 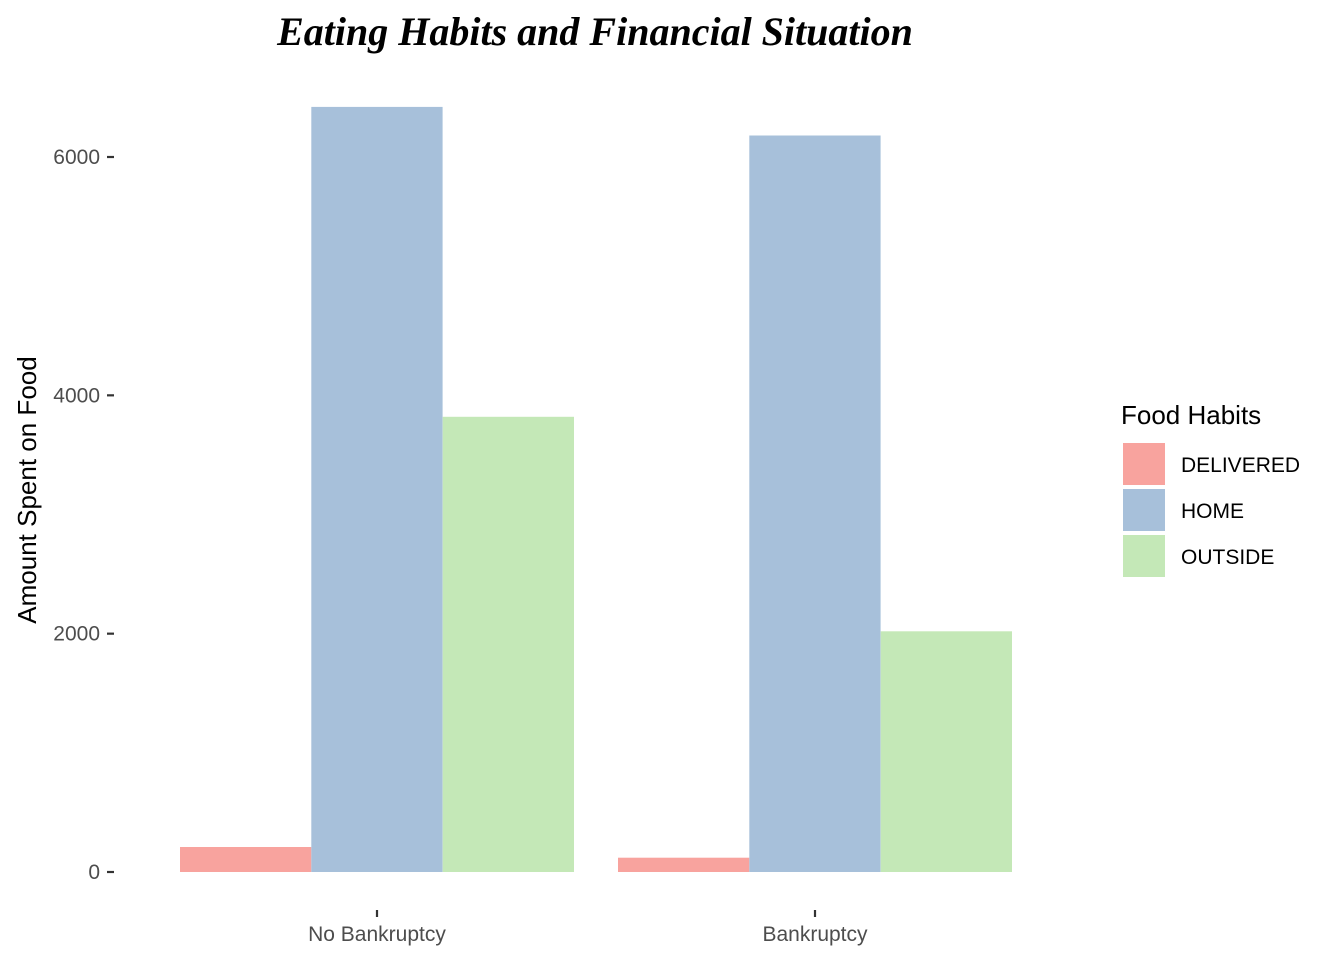 I want to click on legend-swatch-outside, so click(x=1144, y=556).